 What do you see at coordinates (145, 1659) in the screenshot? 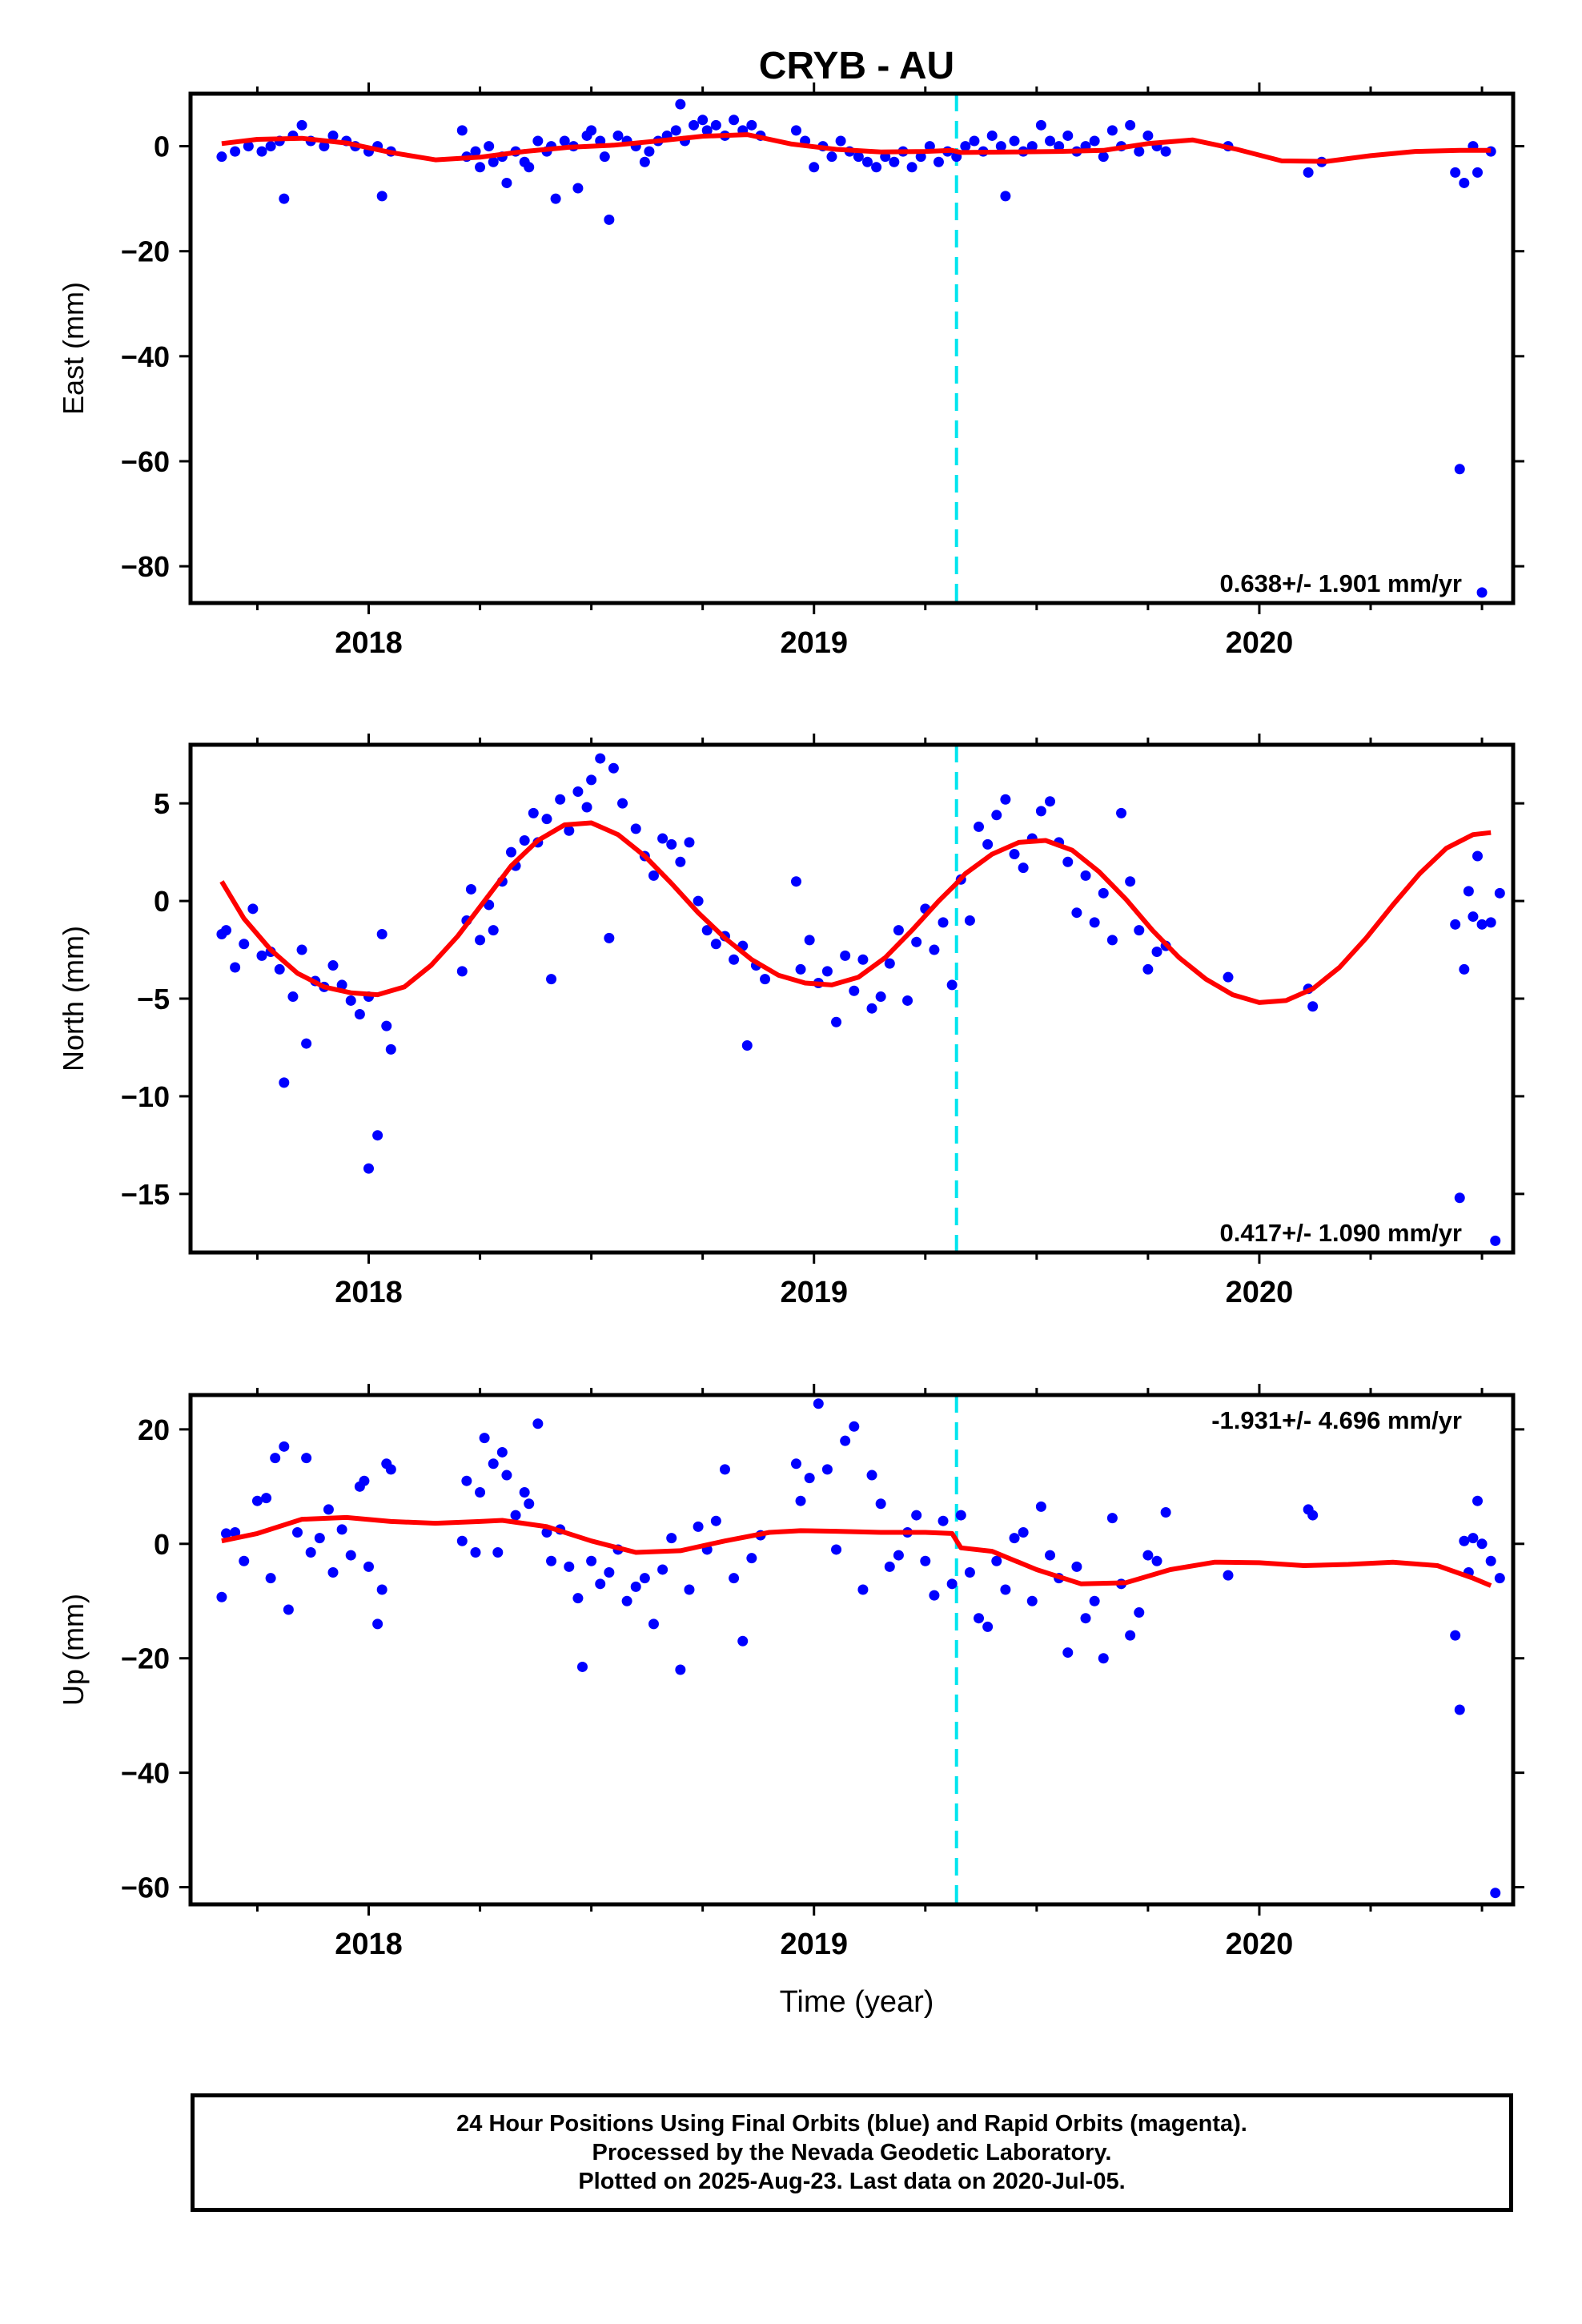
I see `up-y-tick-label: −20` at bounding box center [145, 1659].